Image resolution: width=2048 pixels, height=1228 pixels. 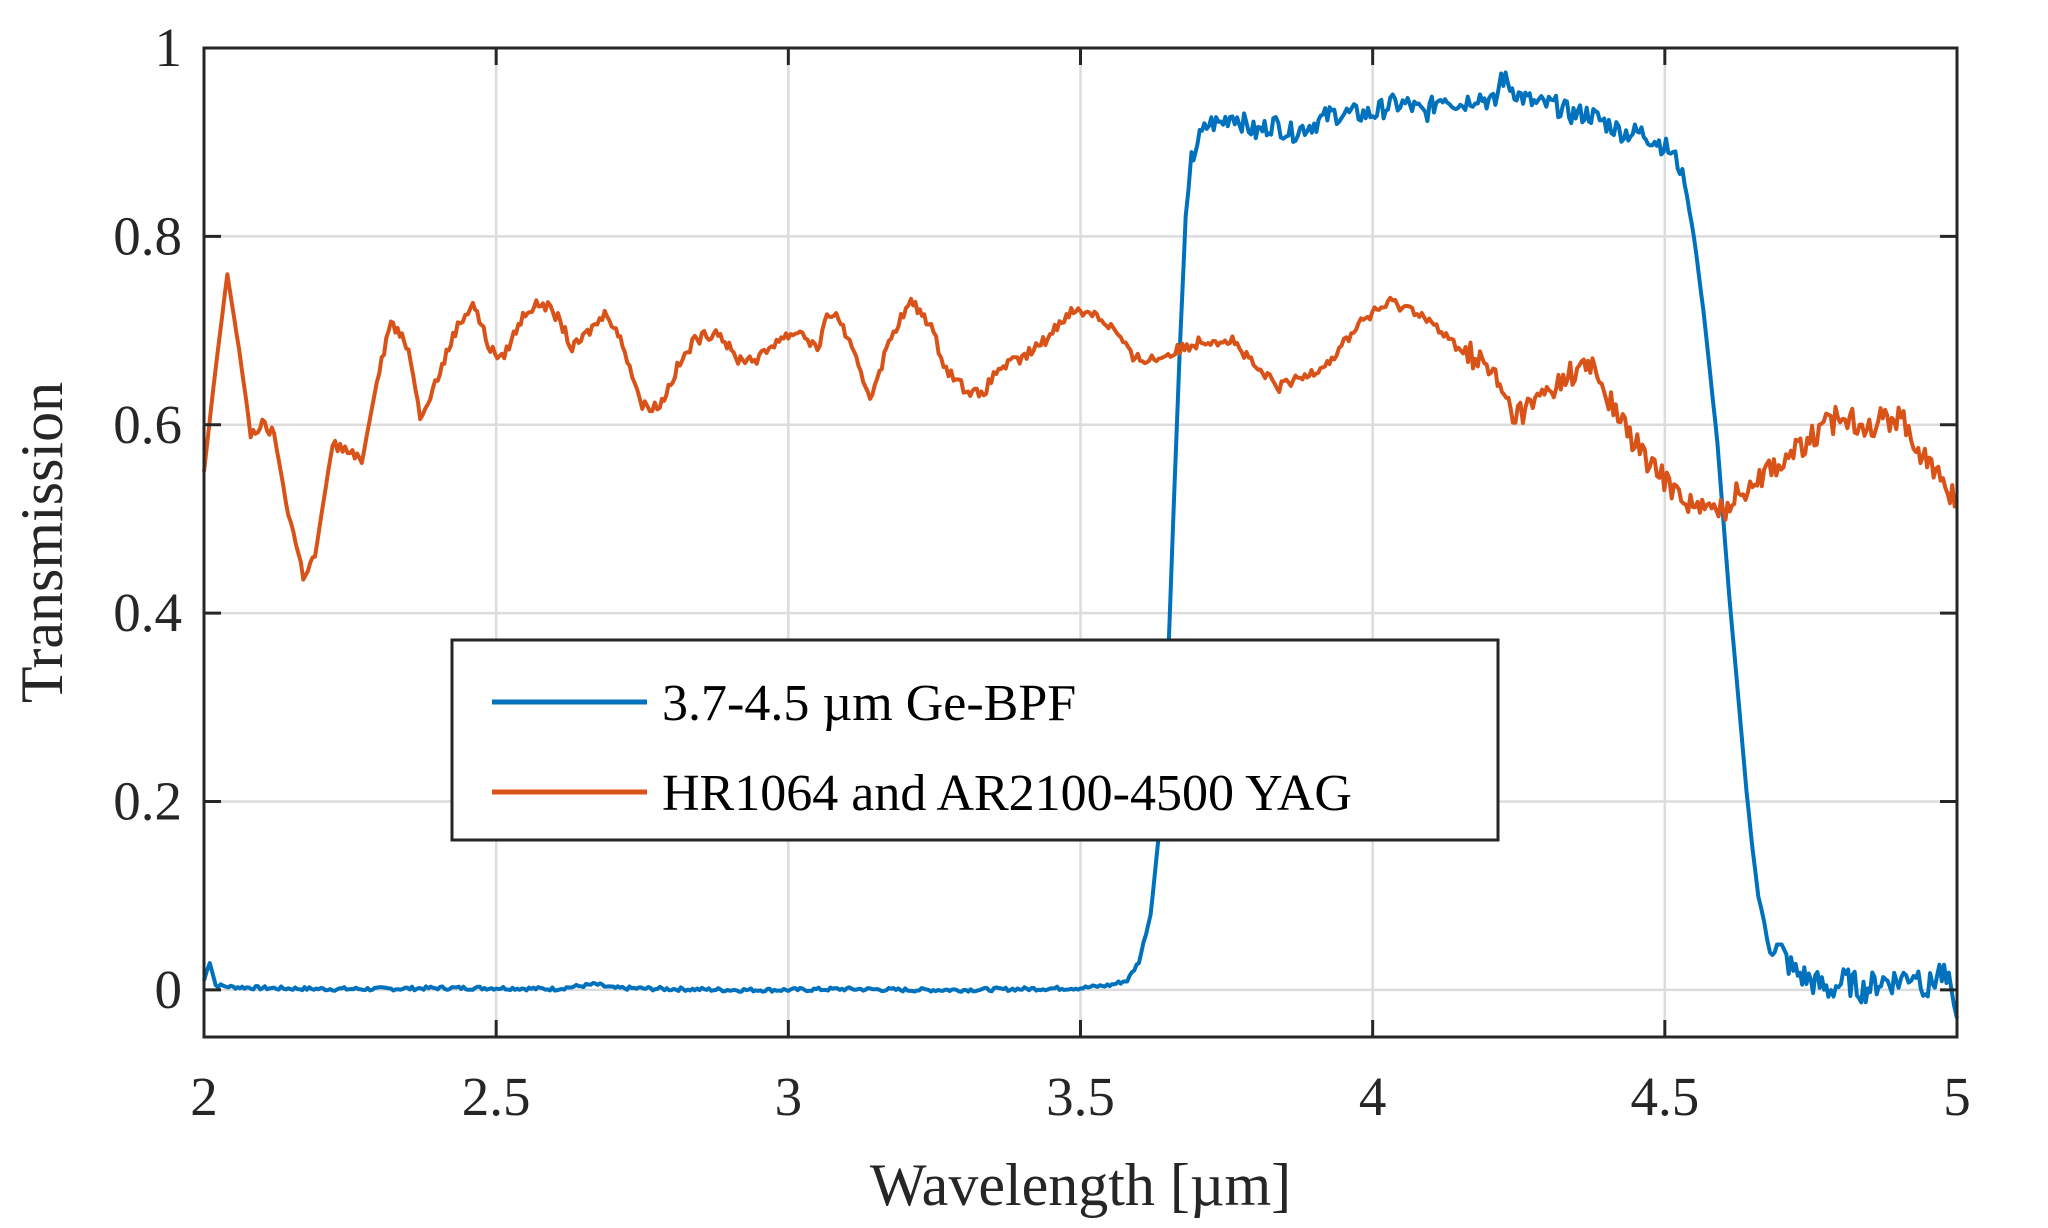 What do you see at coordinates (789, 1096) in the screenshot?
I see `x-tick-label: 3` at bounding box center [789, 1096].